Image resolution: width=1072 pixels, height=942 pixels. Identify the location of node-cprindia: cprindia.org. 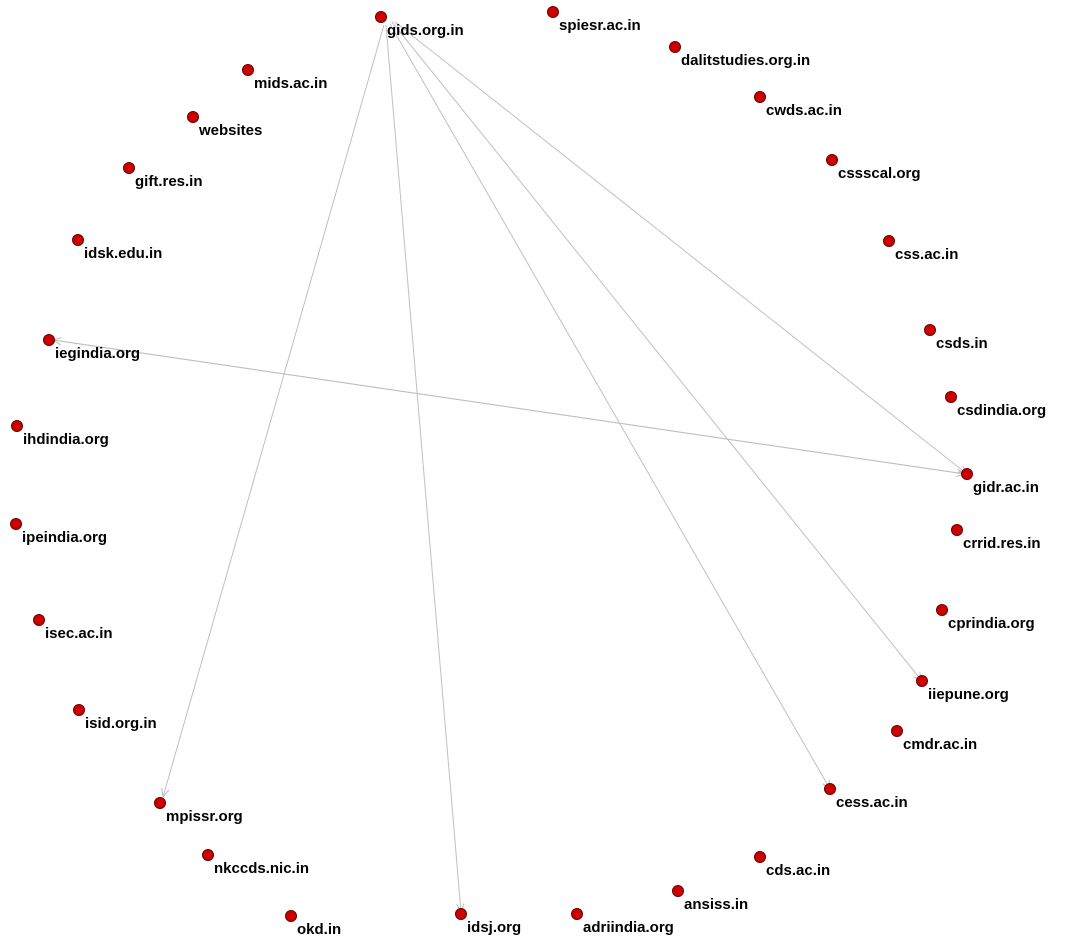
(985, 618).